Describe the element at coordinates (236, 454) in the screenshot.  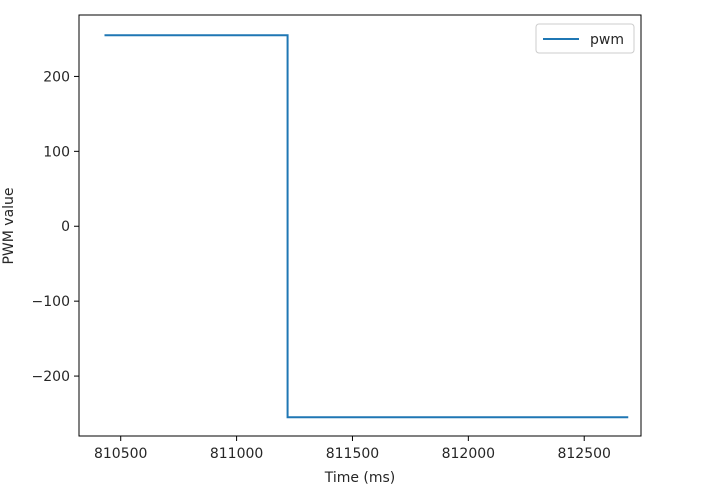
I see `x-tick-label: 811000` at that location.